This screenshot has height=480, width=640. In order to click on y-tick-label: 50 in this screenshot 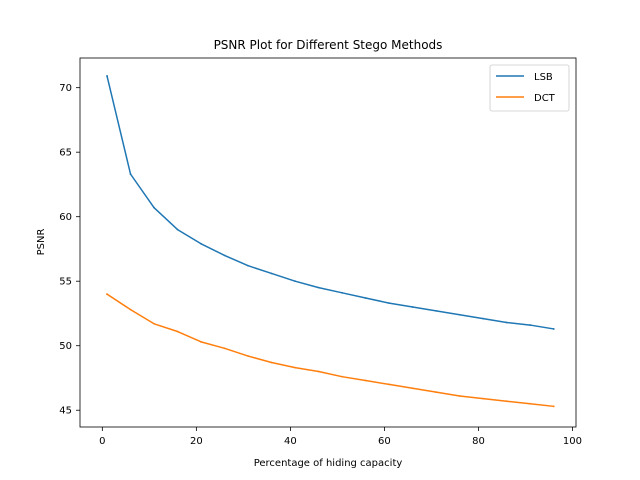, I will do `click(65, 346)`.